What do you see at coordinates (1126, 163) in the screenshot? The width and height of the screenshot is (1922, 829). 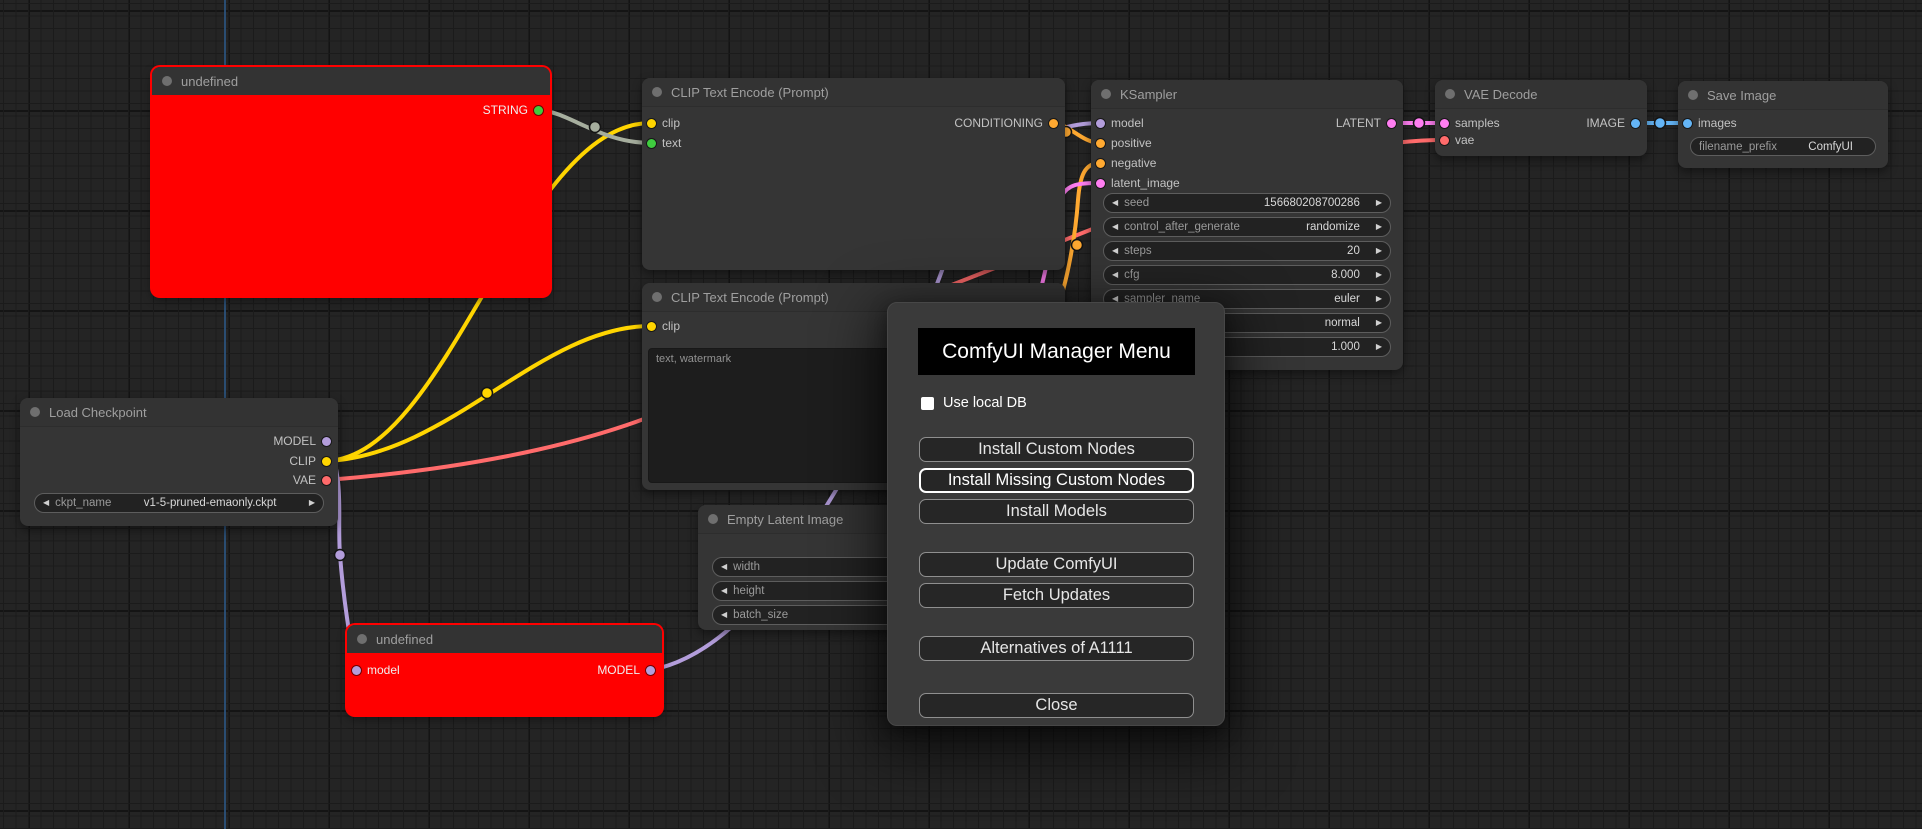 I see `input-port-negative: negative` at bounding box center [1126, 163].